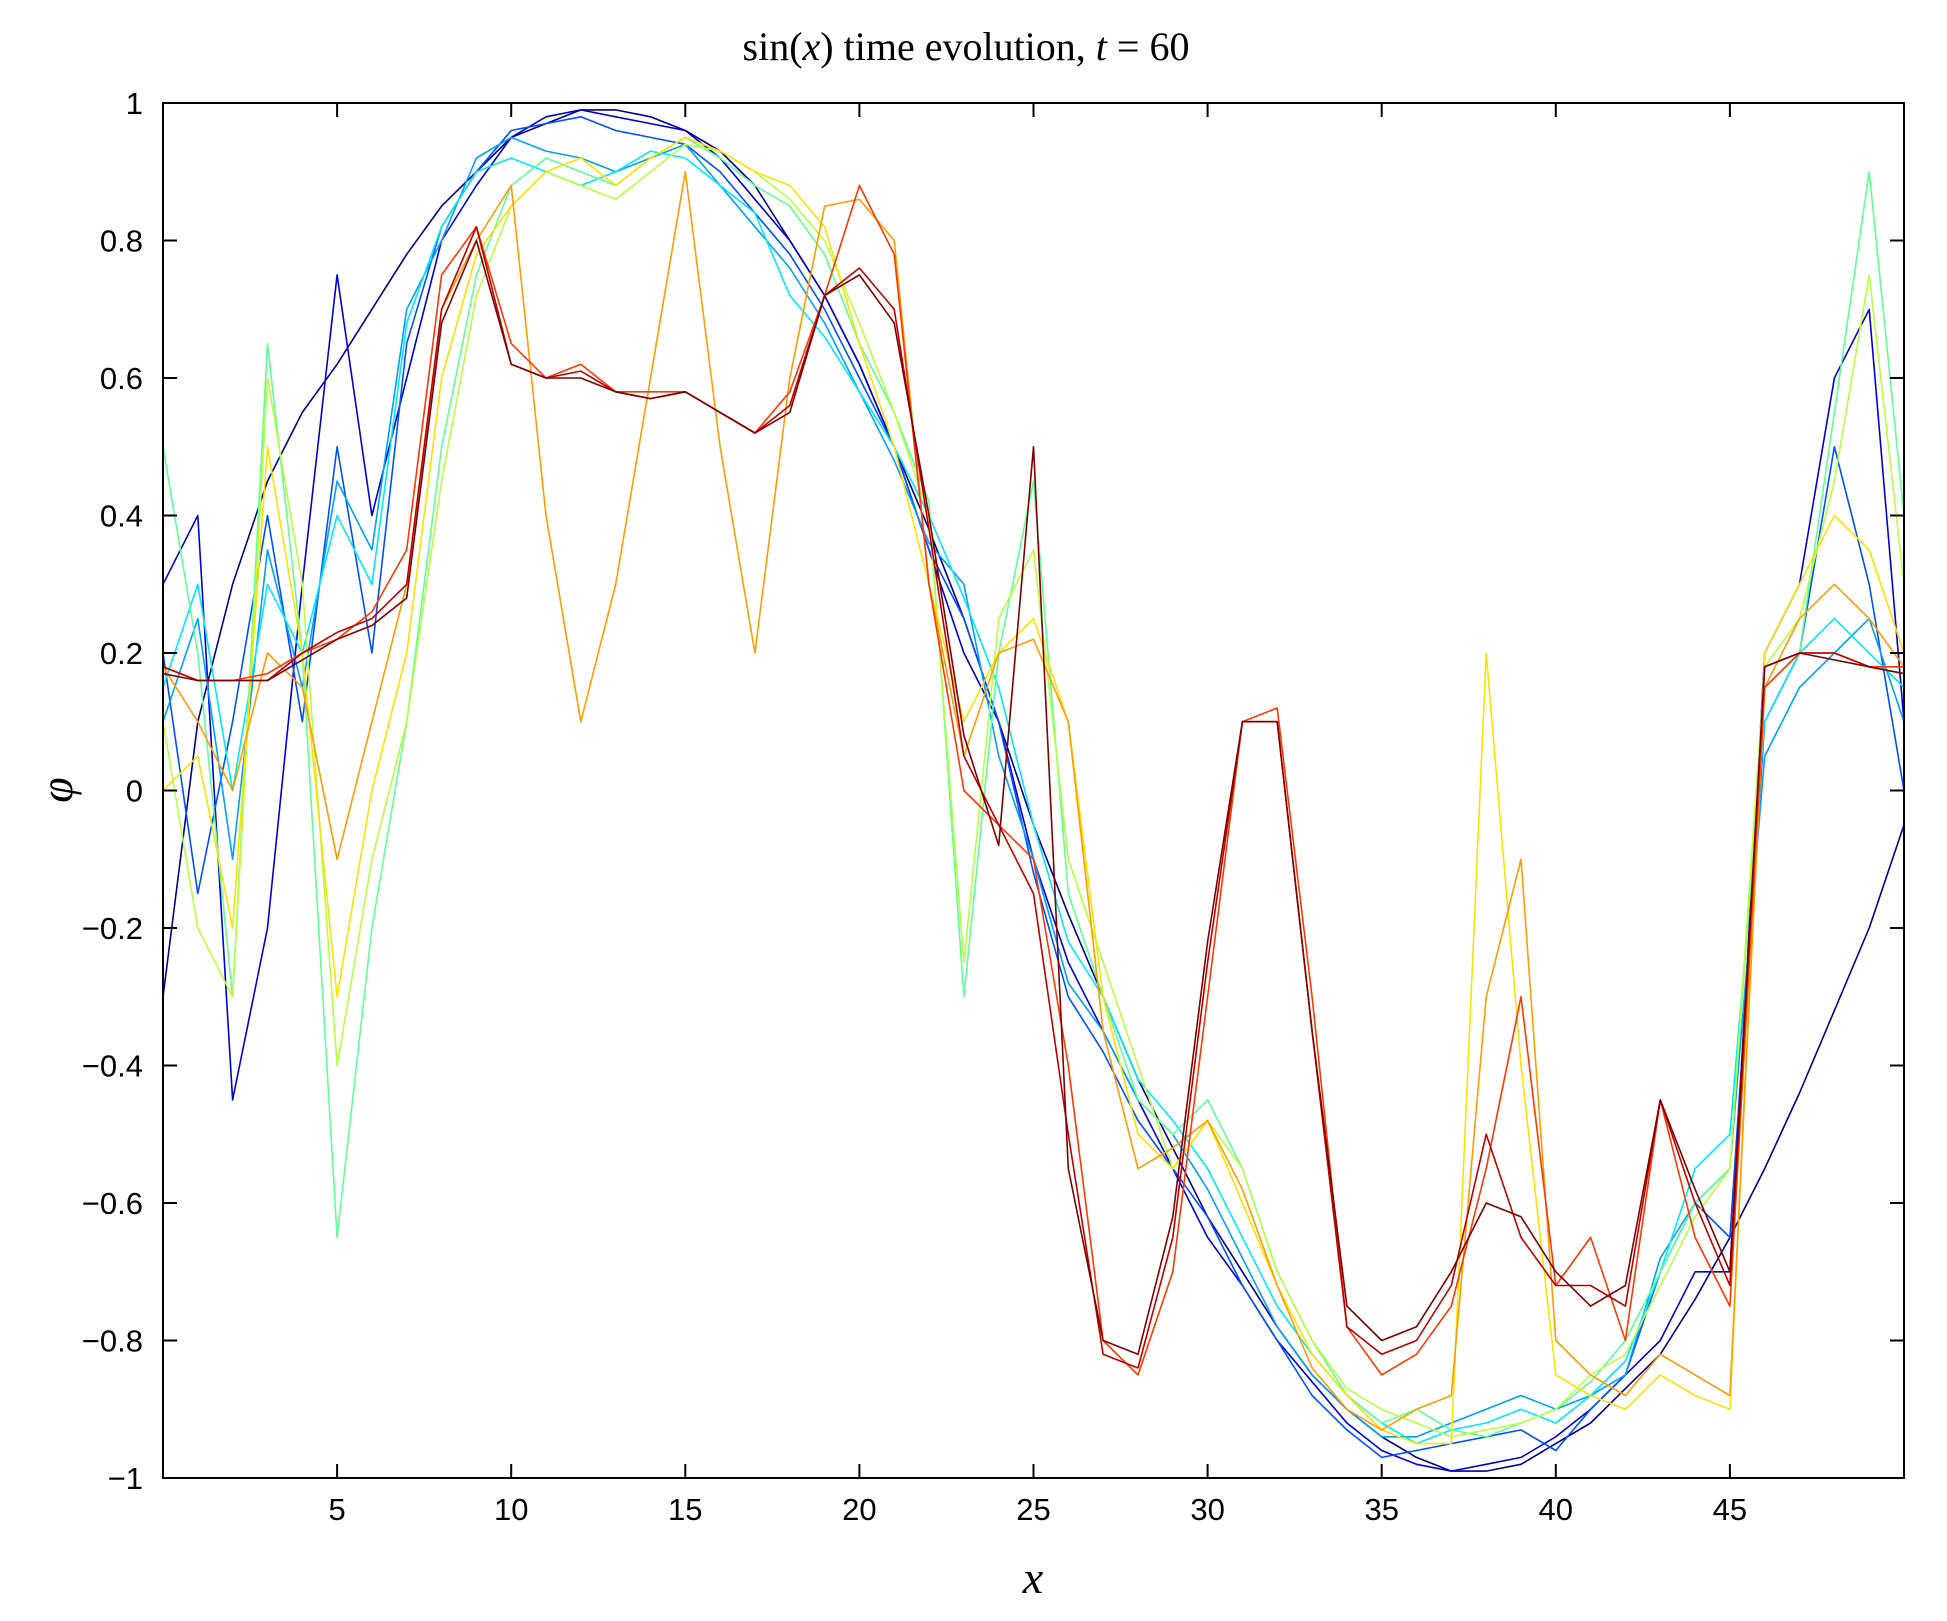  I want to click on title-x-variable: x, so click(811, 46).